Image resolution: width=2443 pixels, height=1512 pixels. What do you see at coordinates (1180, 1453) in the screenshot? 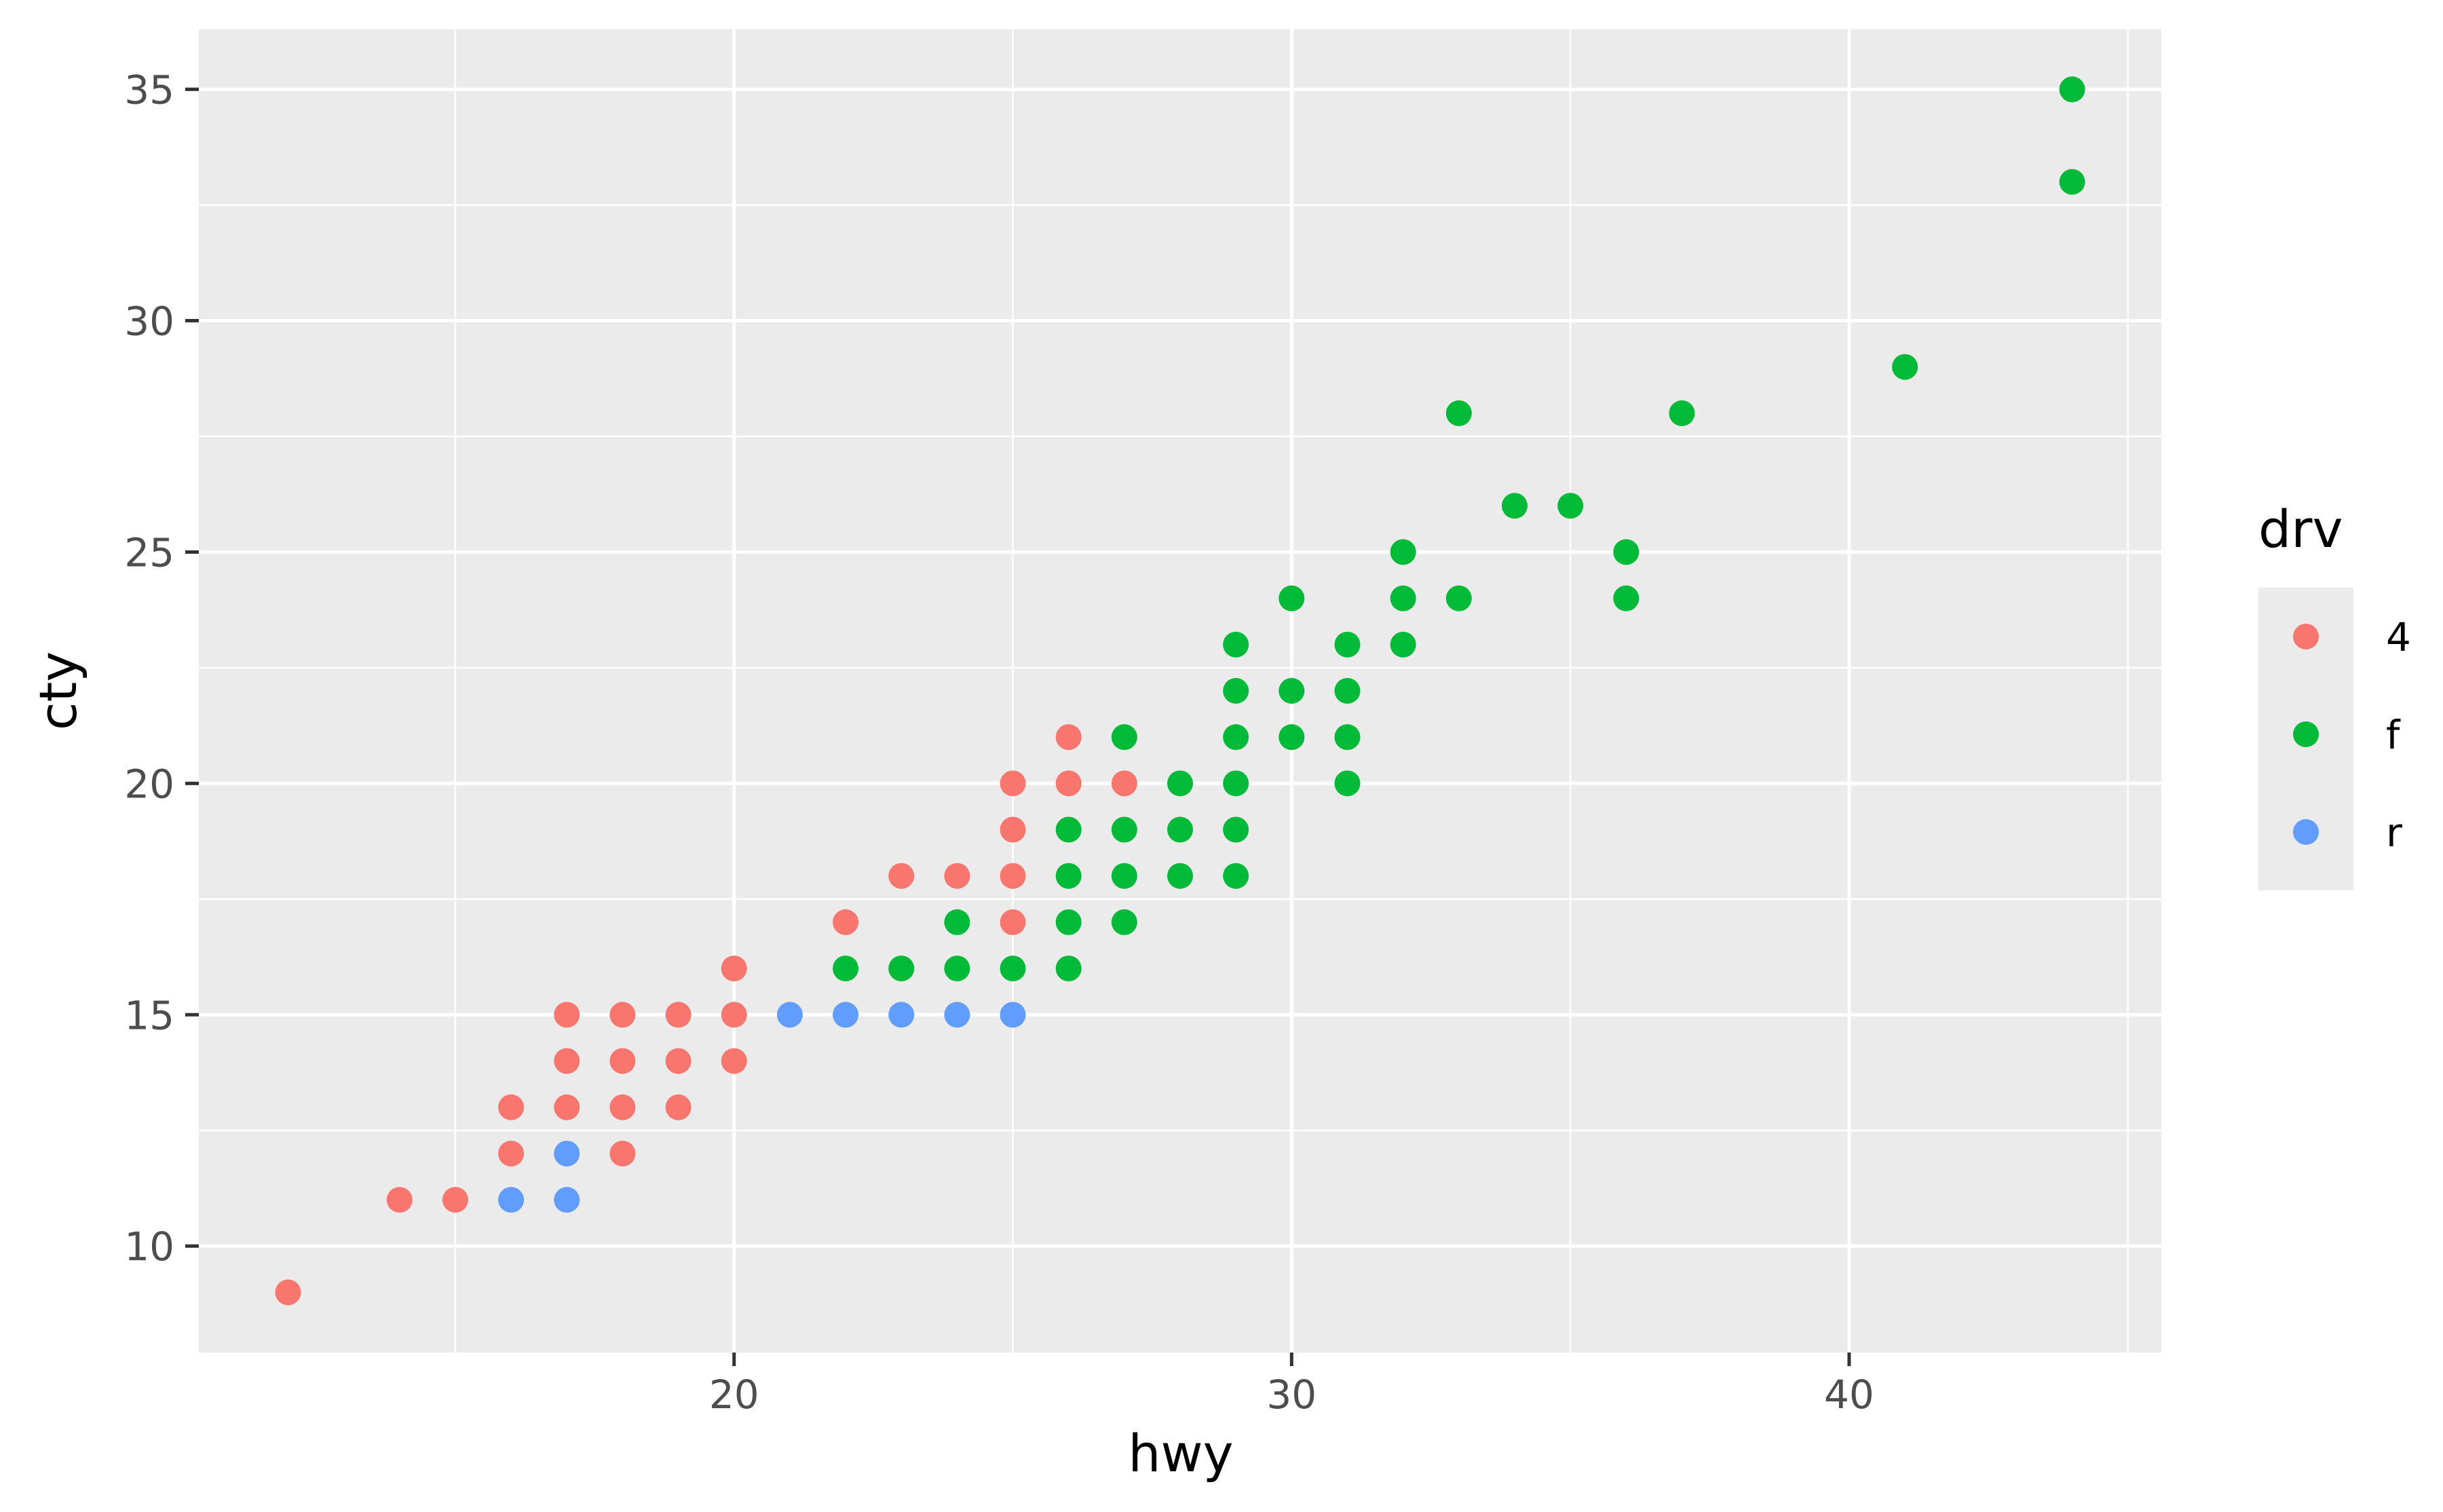
I see `x-axis-title: hwy` at bounding box center [1180, 1453].